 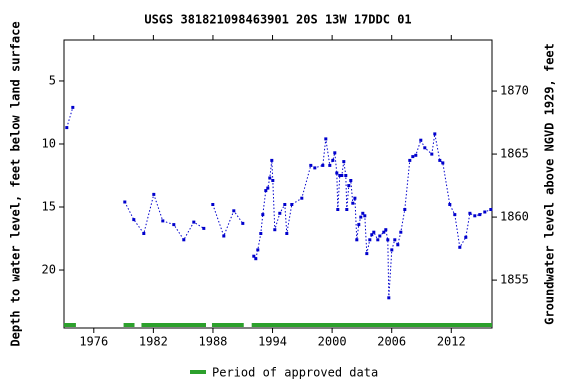 What do you see at coordinates (277, 20) in the screenshot?
I see `chart-title: USGS 381821098463901 20S 13W 17DDC 01` at bounding box center [277, 20].